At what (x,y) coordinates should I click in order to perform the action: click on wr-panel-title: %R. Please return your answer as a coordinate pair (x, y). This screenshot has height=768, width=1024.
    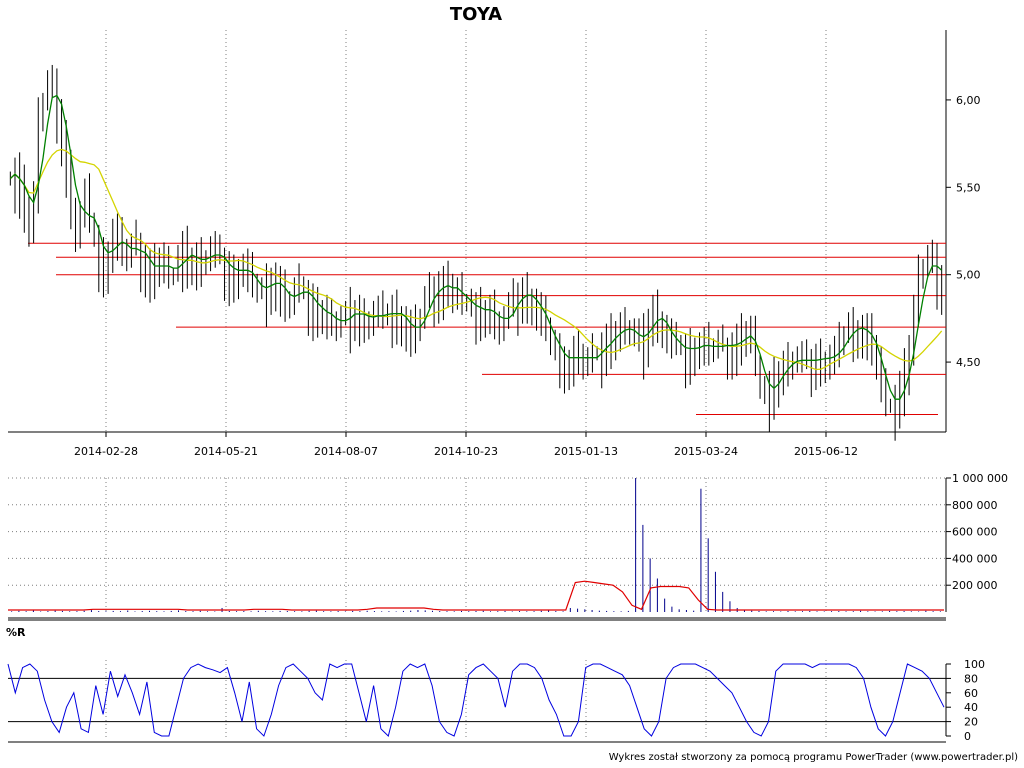
    Looking at the image, I should click on (16, 632).